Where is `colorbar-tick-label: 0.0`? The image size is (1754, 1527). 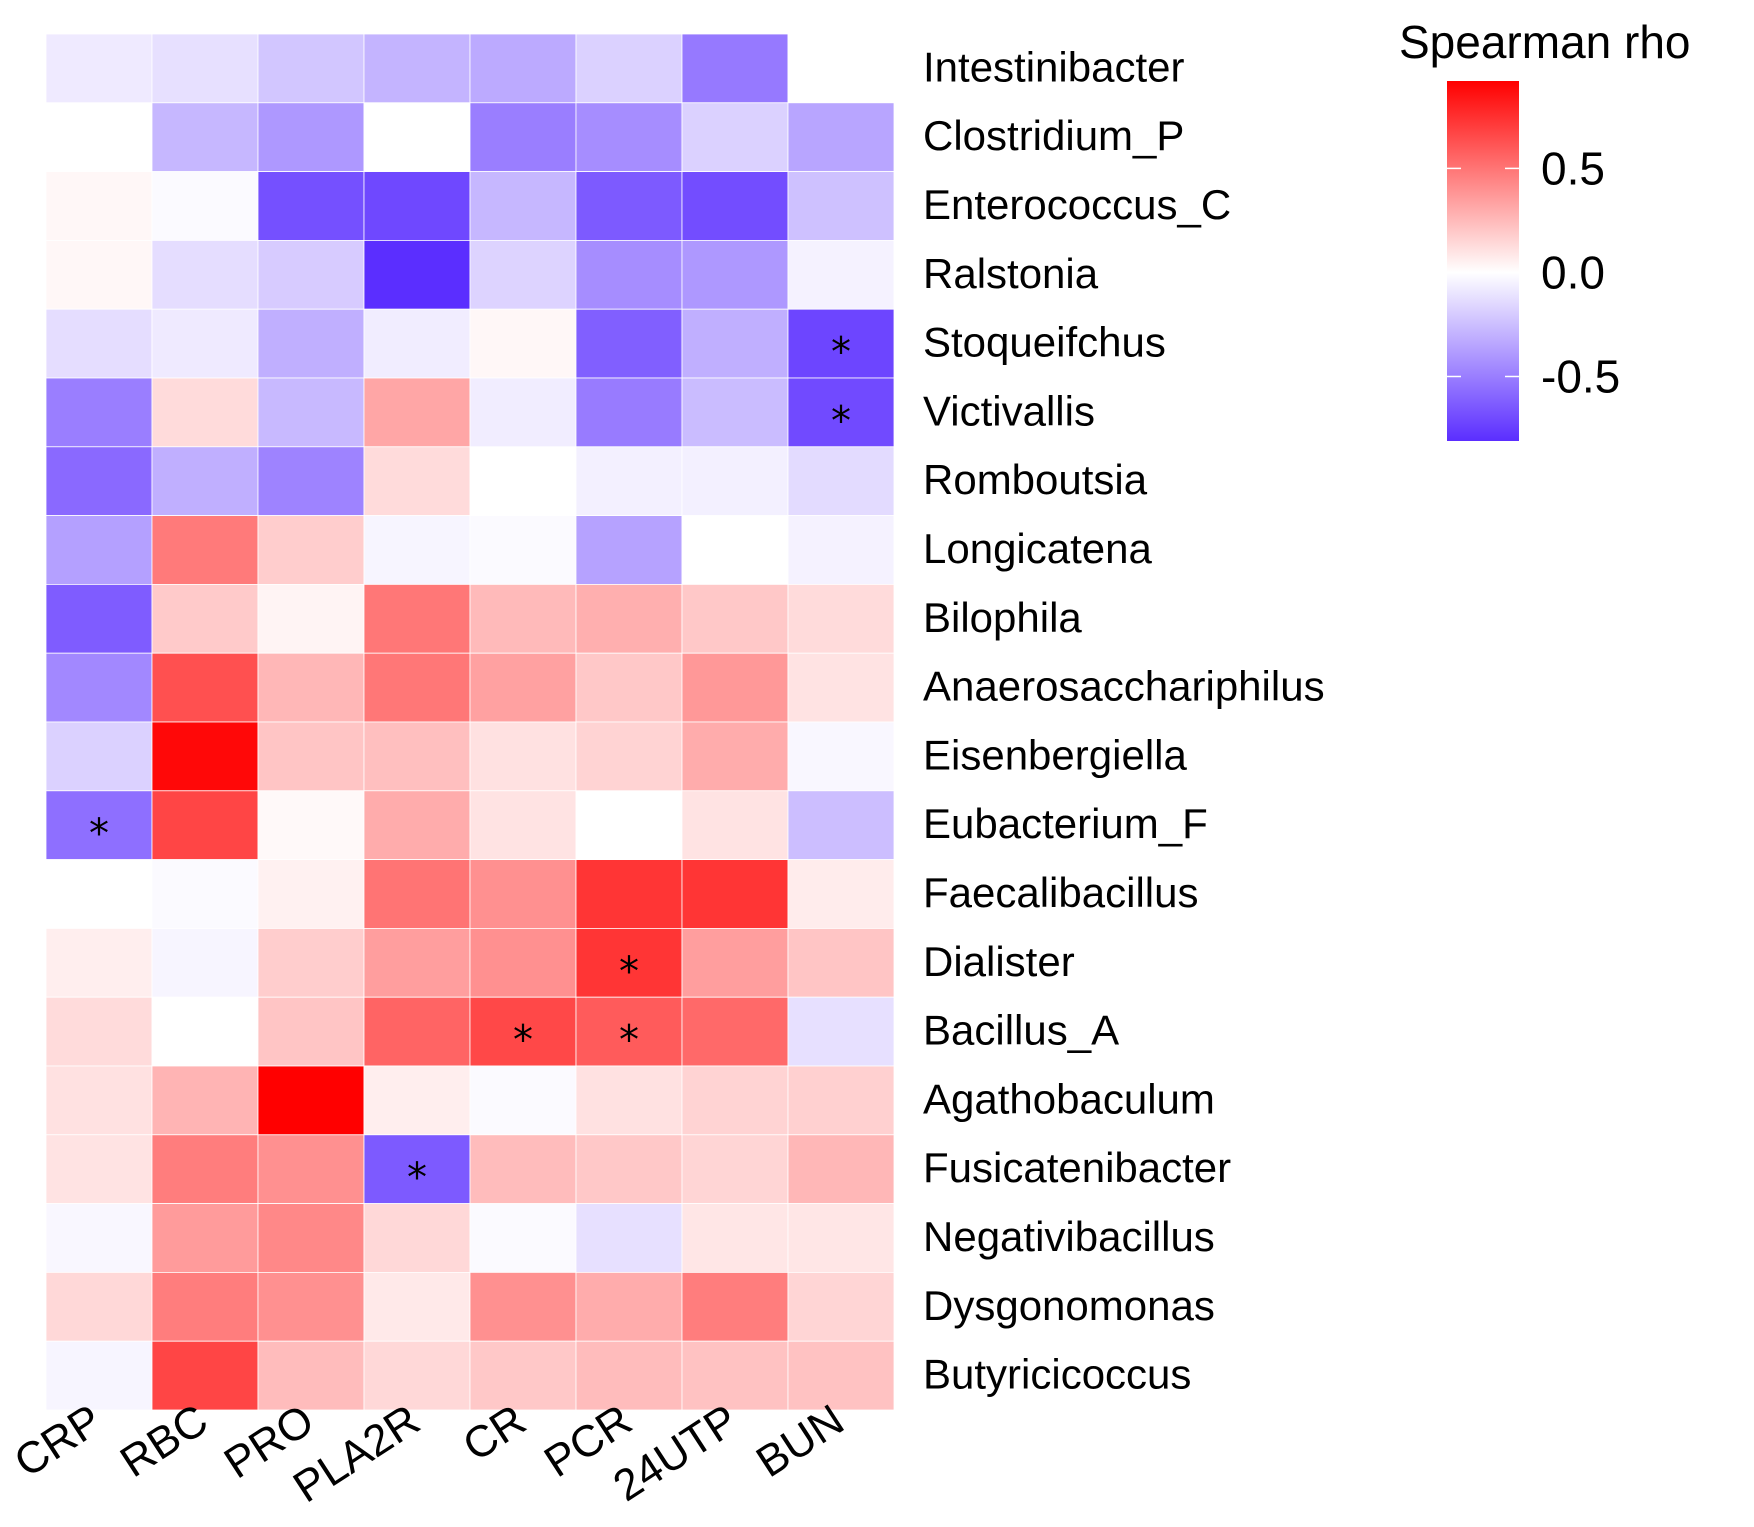
colorbar-tick-label: 0.0 is located at coordinates (1573, 272).